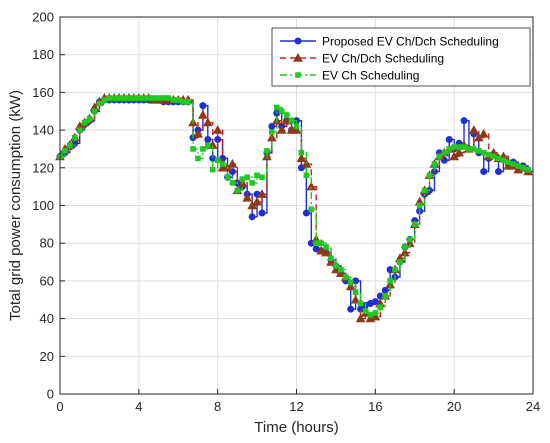 This screenshot has width=550, height=443. Describe the element at coordinates (138, 406) in the screenshot. I see `x-tick-label: 4` at that location.